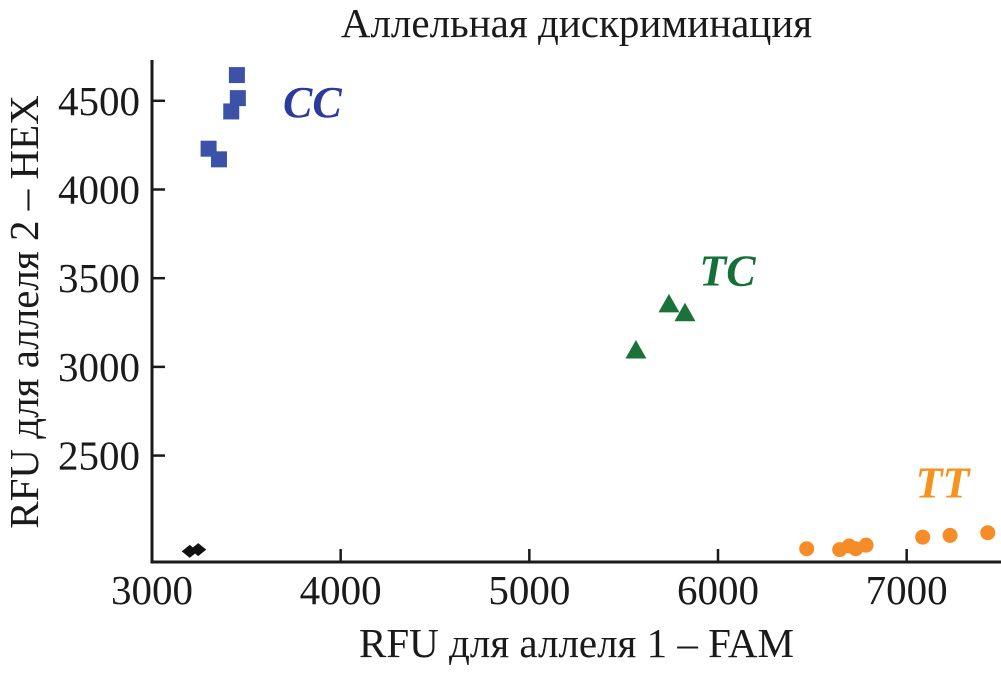  What do you see at coordinates (198, 550) in the screenshot?
I see `data-point-unlabeled-black` at bounding box center [198, 550].